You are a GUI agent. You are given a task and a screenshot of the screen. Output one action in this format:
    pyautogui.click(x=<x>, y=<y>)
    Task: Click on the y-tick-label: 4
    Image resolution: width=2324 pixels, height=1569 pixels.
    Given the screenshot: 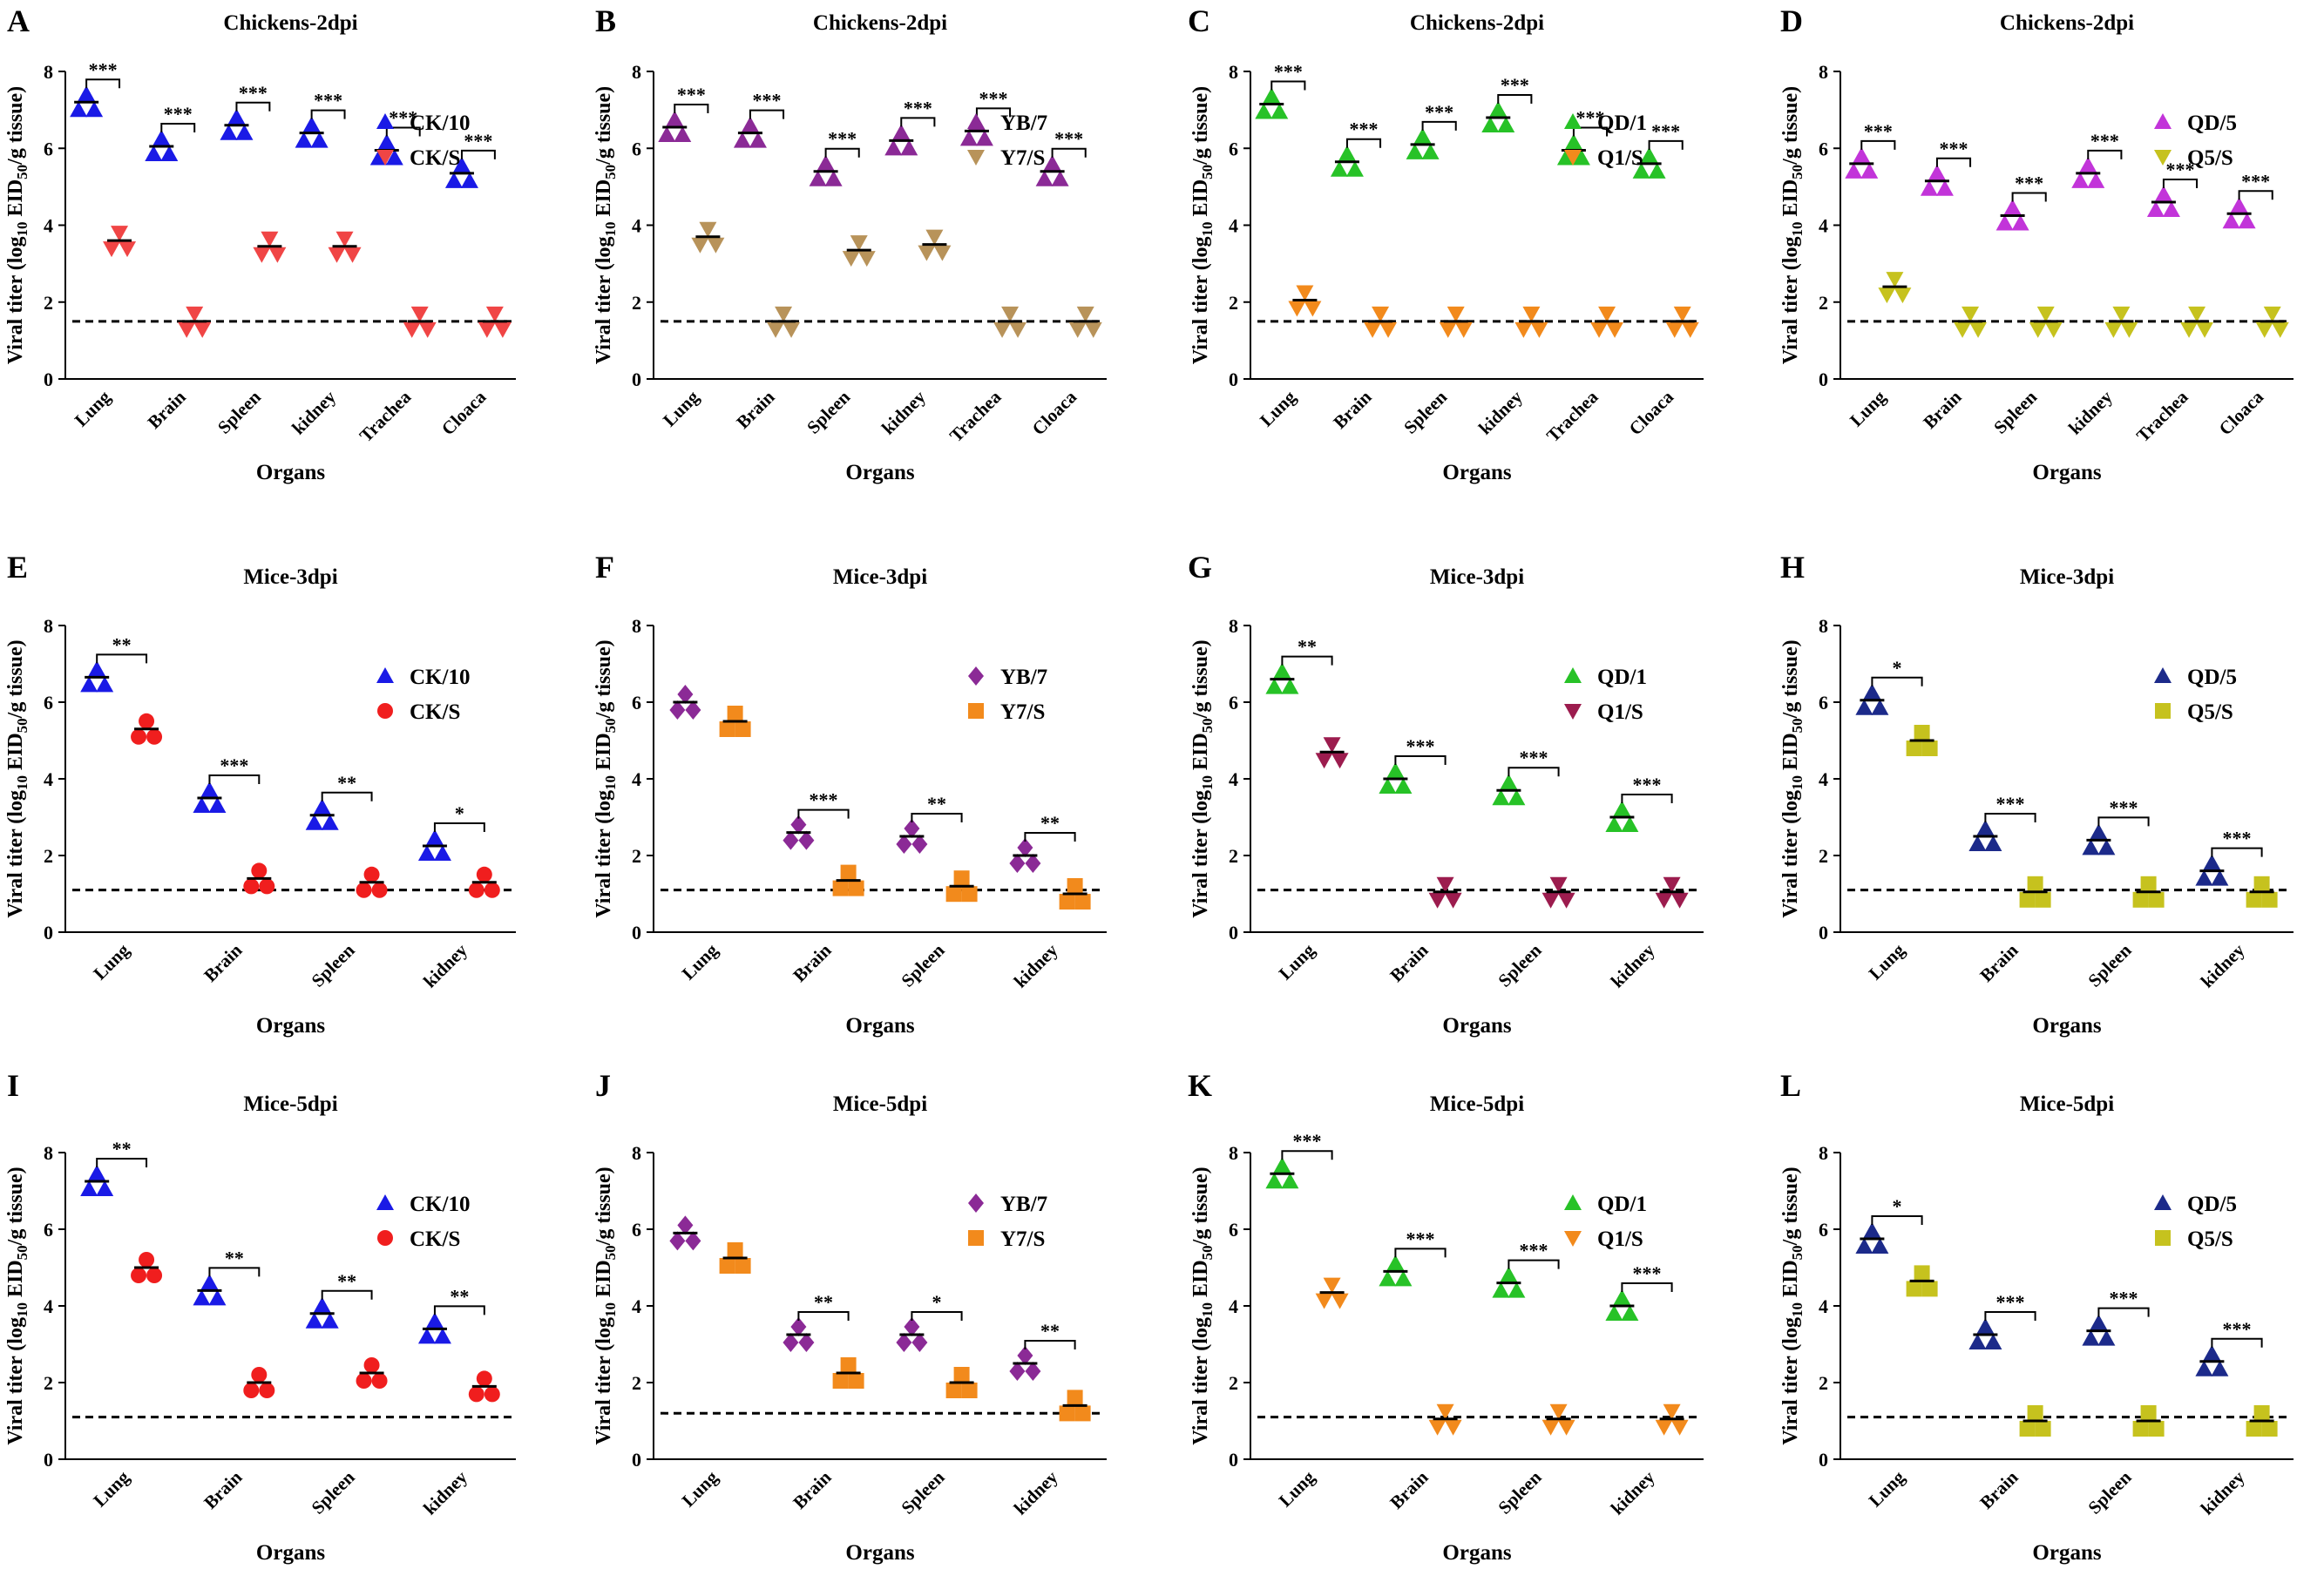 What is the action you would take?
    pyautogui.click(x=1824, y=1306)
    